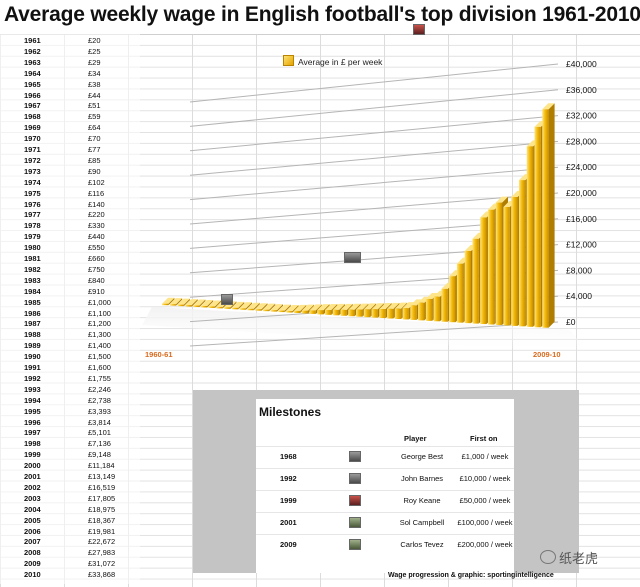 Image resolution: width=640 pixels, height=587 pixels. I want to click on milestone-pay: £1,000 / week, so click(485, 456).